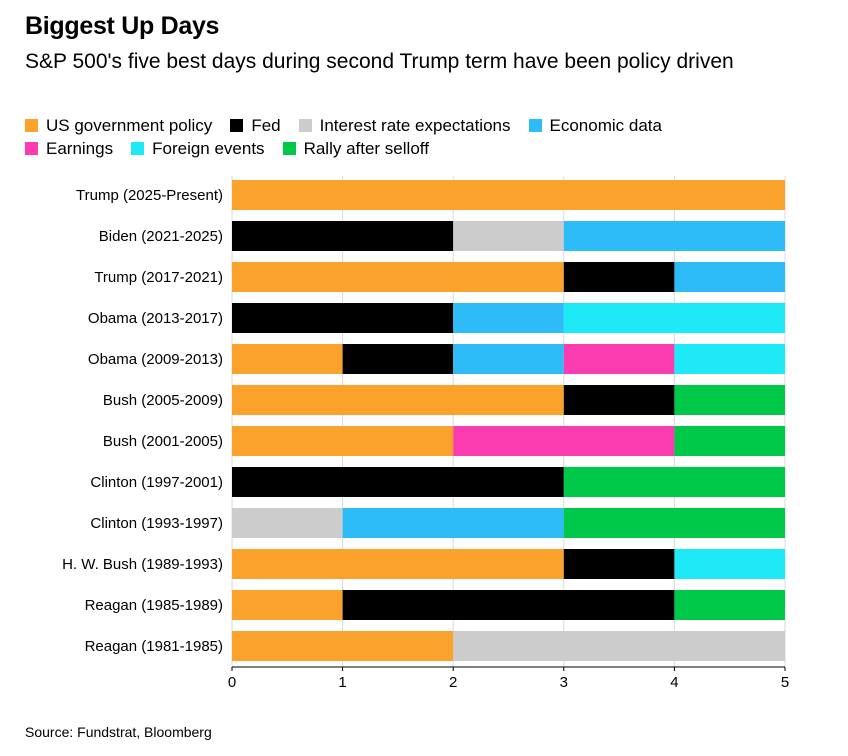  Describe the element at coordinates (161, 236) in the screenshot. I see `category-label: Biden (2021-2025)` at that location.